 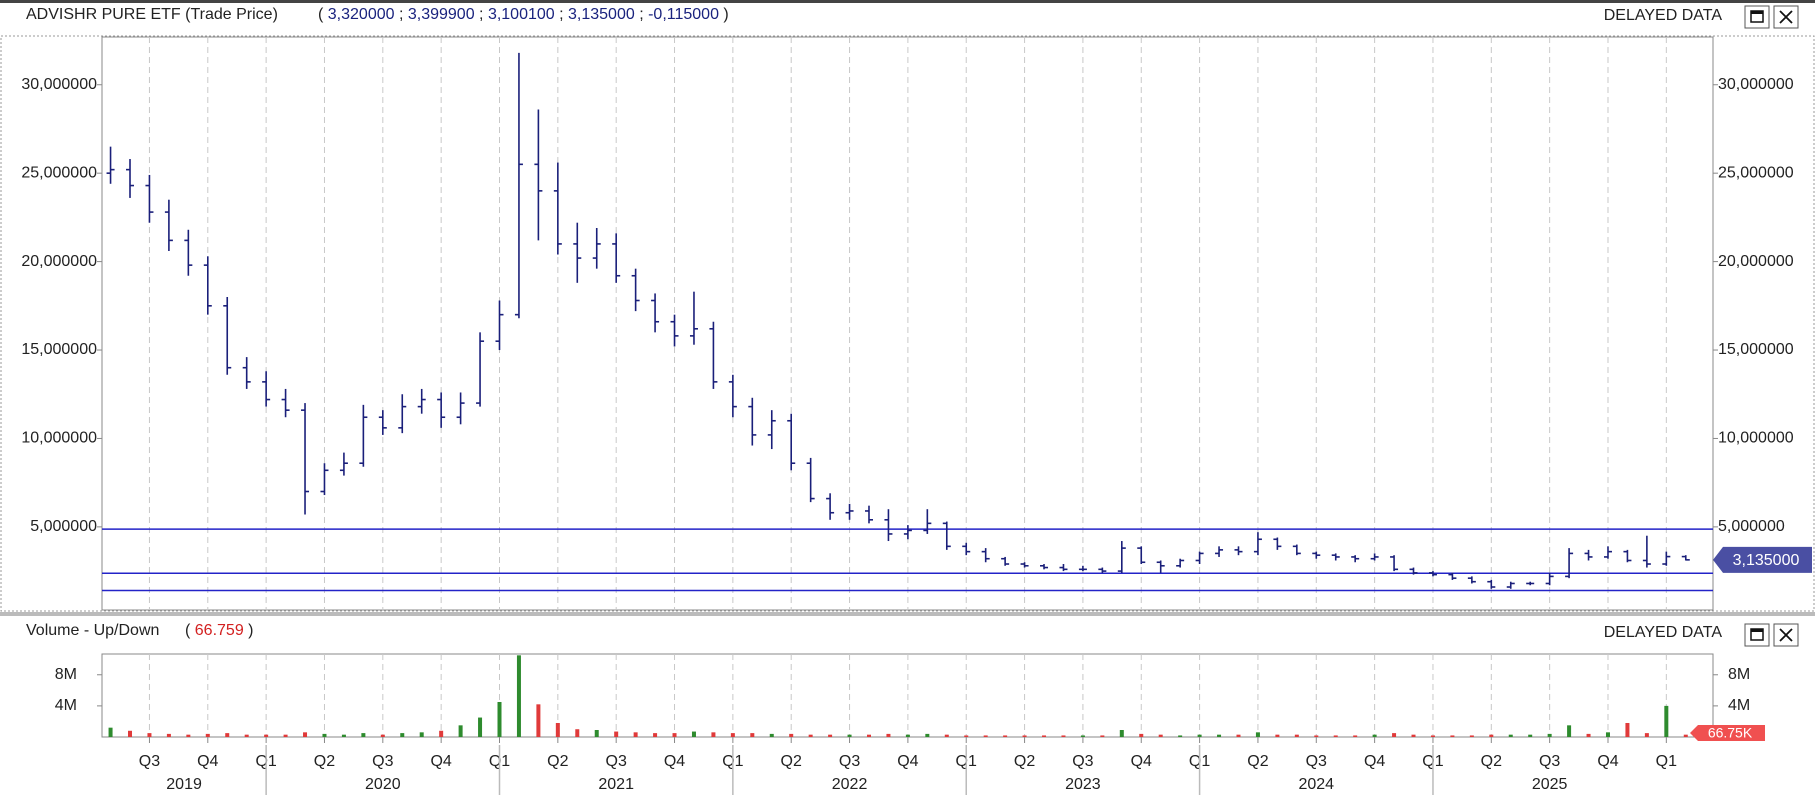 I want to click on top-edge, so click(x=907, y=1).